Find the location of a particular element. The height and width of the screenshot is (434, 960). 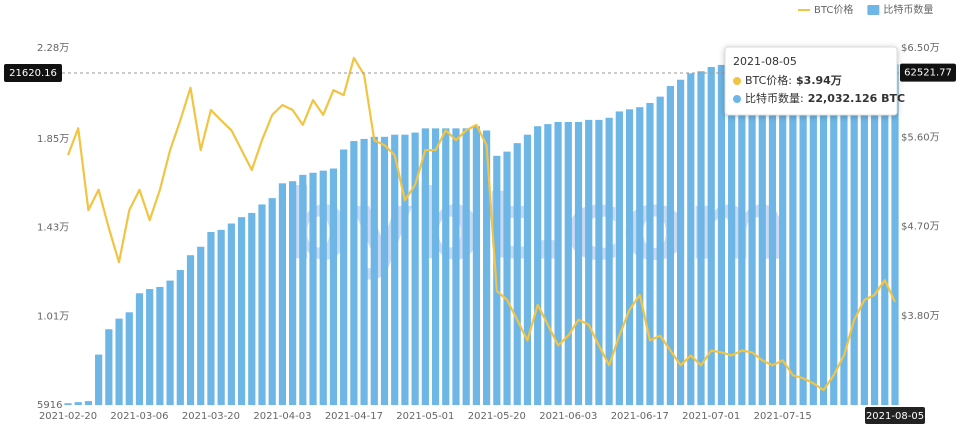

tooltip-date: 2021-08-05 is located at coordinates (765, 61).